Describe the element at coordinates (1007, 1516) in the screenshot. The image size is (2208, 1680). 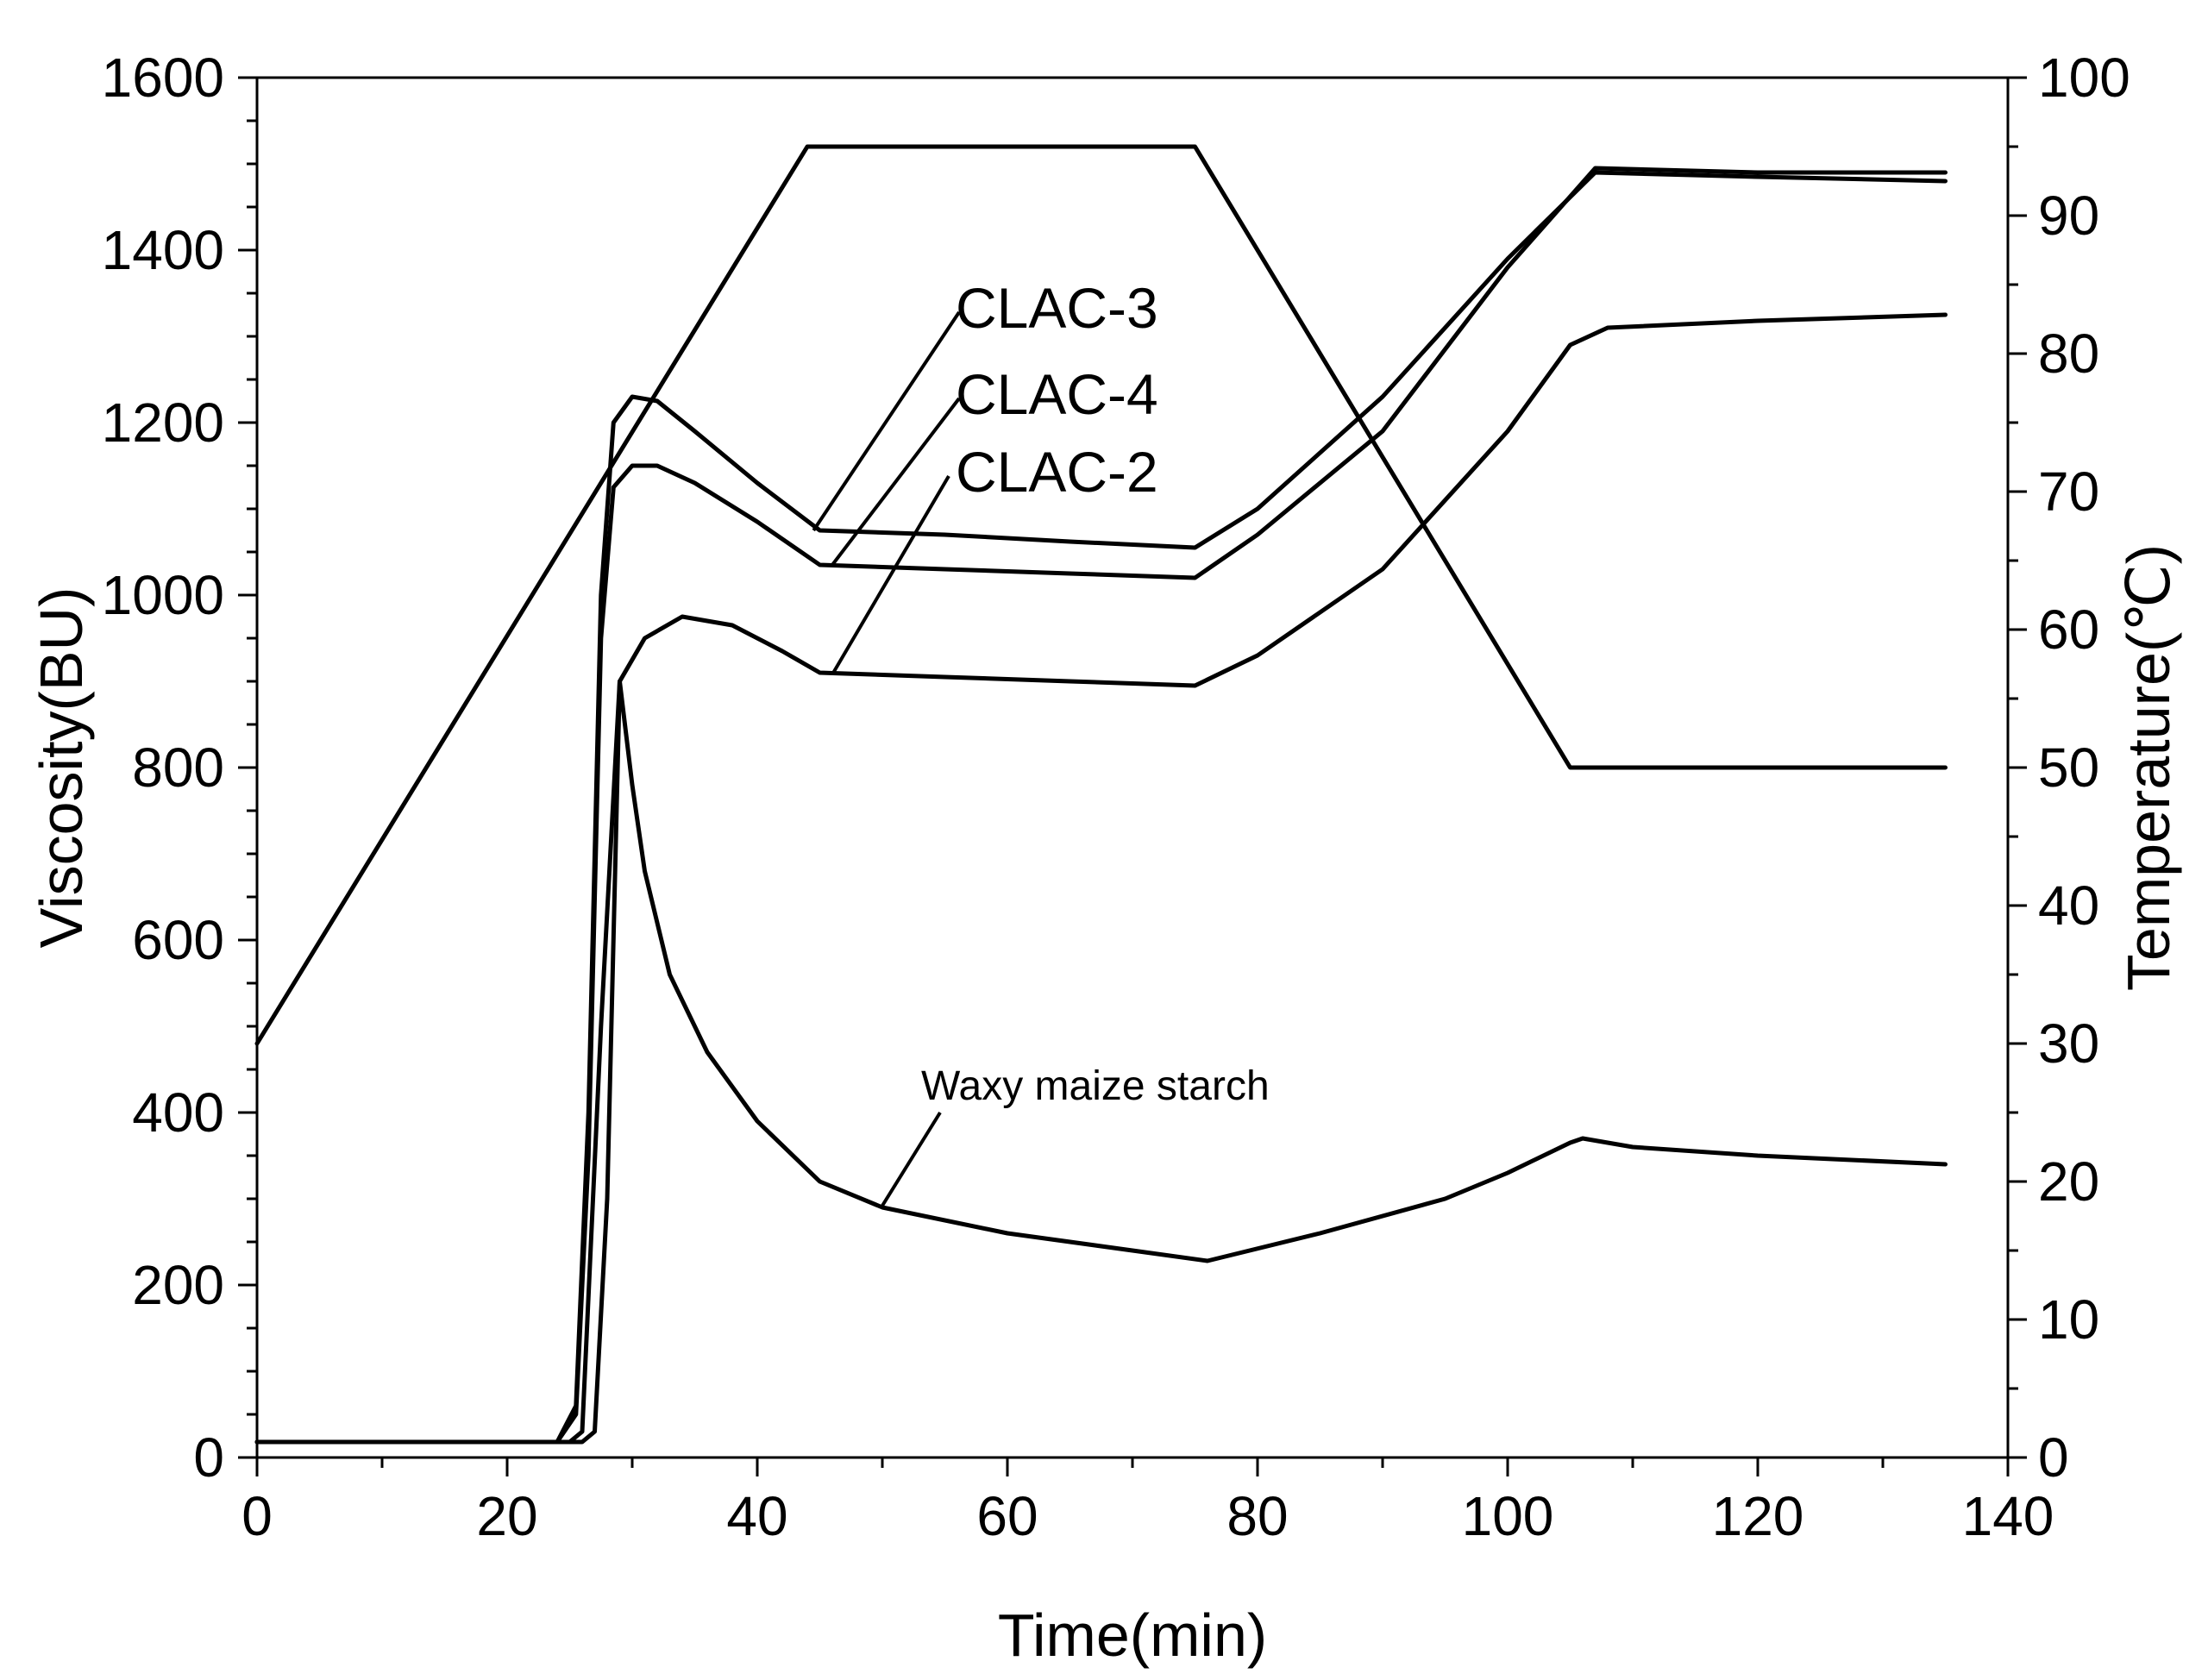
I see `x-tick-label: 60` at that location.